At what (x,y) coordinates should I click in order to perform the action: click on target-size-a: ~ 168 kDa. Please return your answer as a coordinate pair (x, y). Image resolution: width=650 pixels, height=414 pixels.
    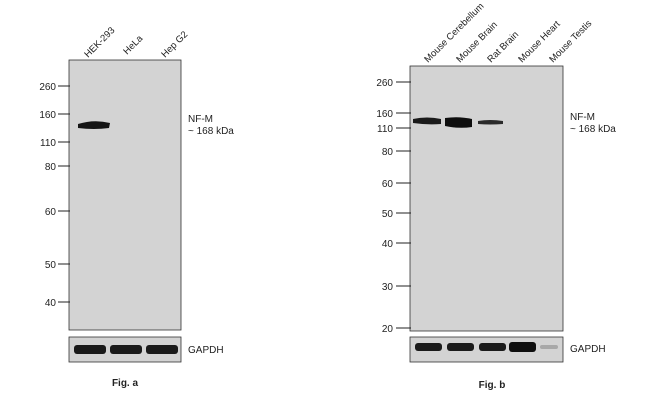
    Looking at the image, I should click on (211, 131).